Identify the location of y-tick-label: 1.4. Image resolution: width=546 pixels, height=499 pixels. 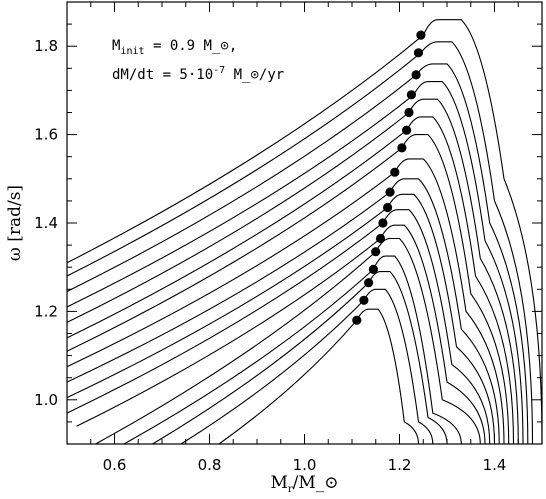
(46, 223).